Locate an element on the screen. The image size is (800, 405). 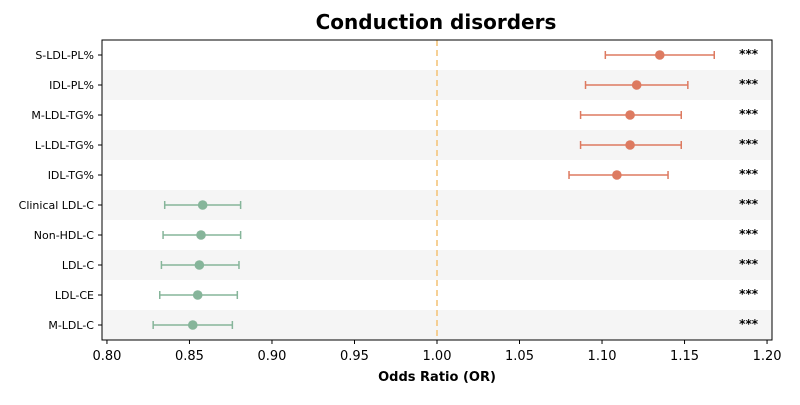
y-tick-label: IDL-PL% is located at coordinates (71, 85).